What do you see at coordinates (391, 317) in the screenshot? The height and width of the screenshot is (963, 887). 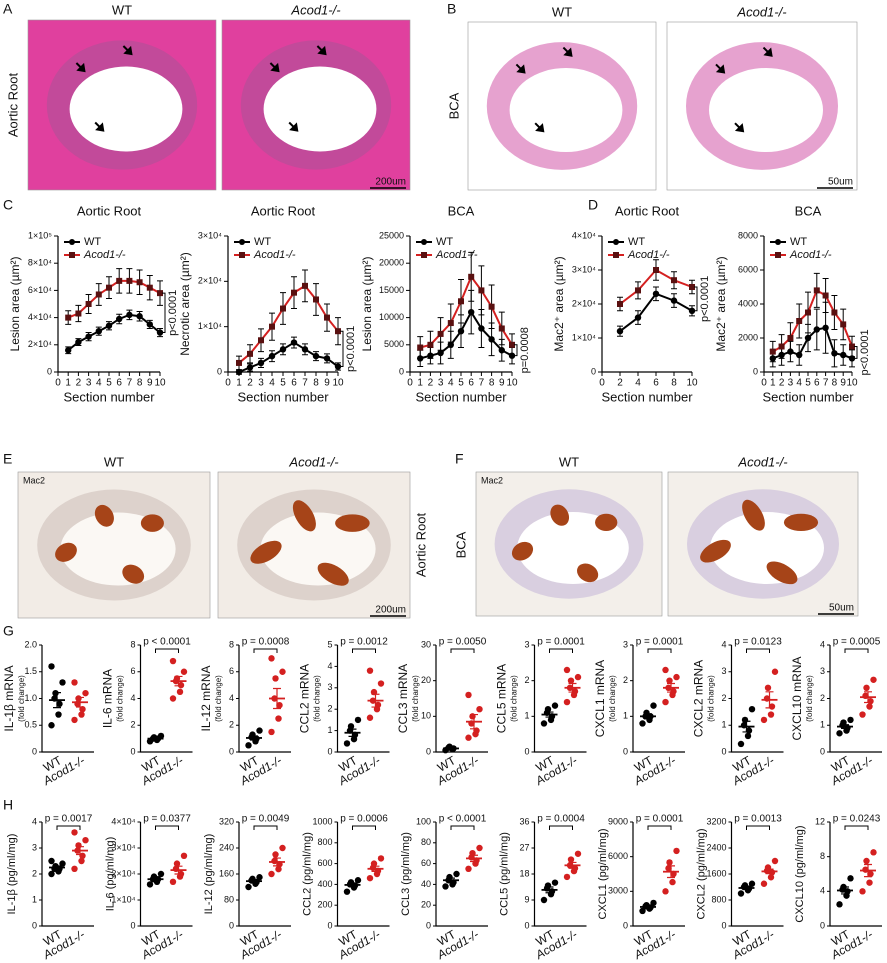 I see `y-tick-label: 10000` at bounding box center [391, 317].